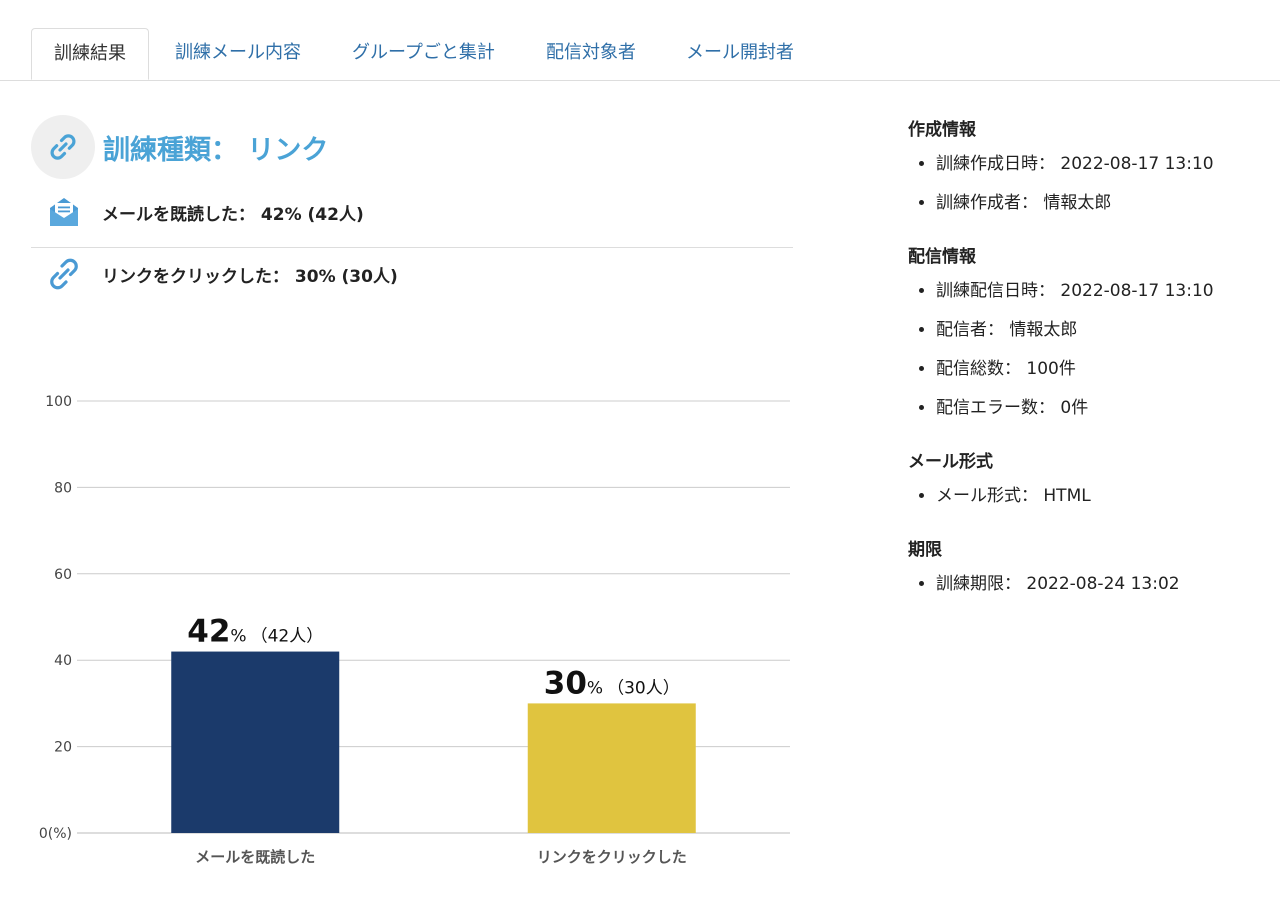 The height and width of the screenshot is (913, 1280). I want to click on section-title: メール形式, so click(950, 462).